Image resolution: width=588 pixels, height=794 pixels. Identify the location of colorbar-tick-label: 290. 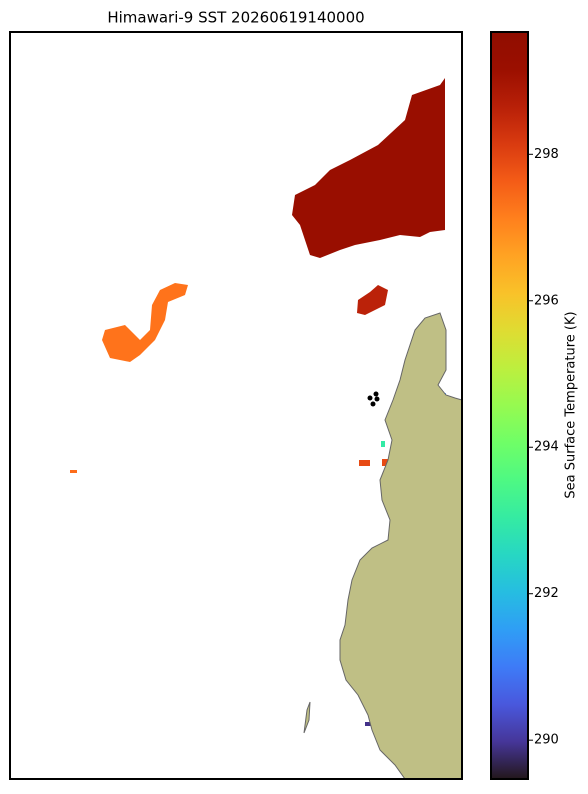
(546, 740).